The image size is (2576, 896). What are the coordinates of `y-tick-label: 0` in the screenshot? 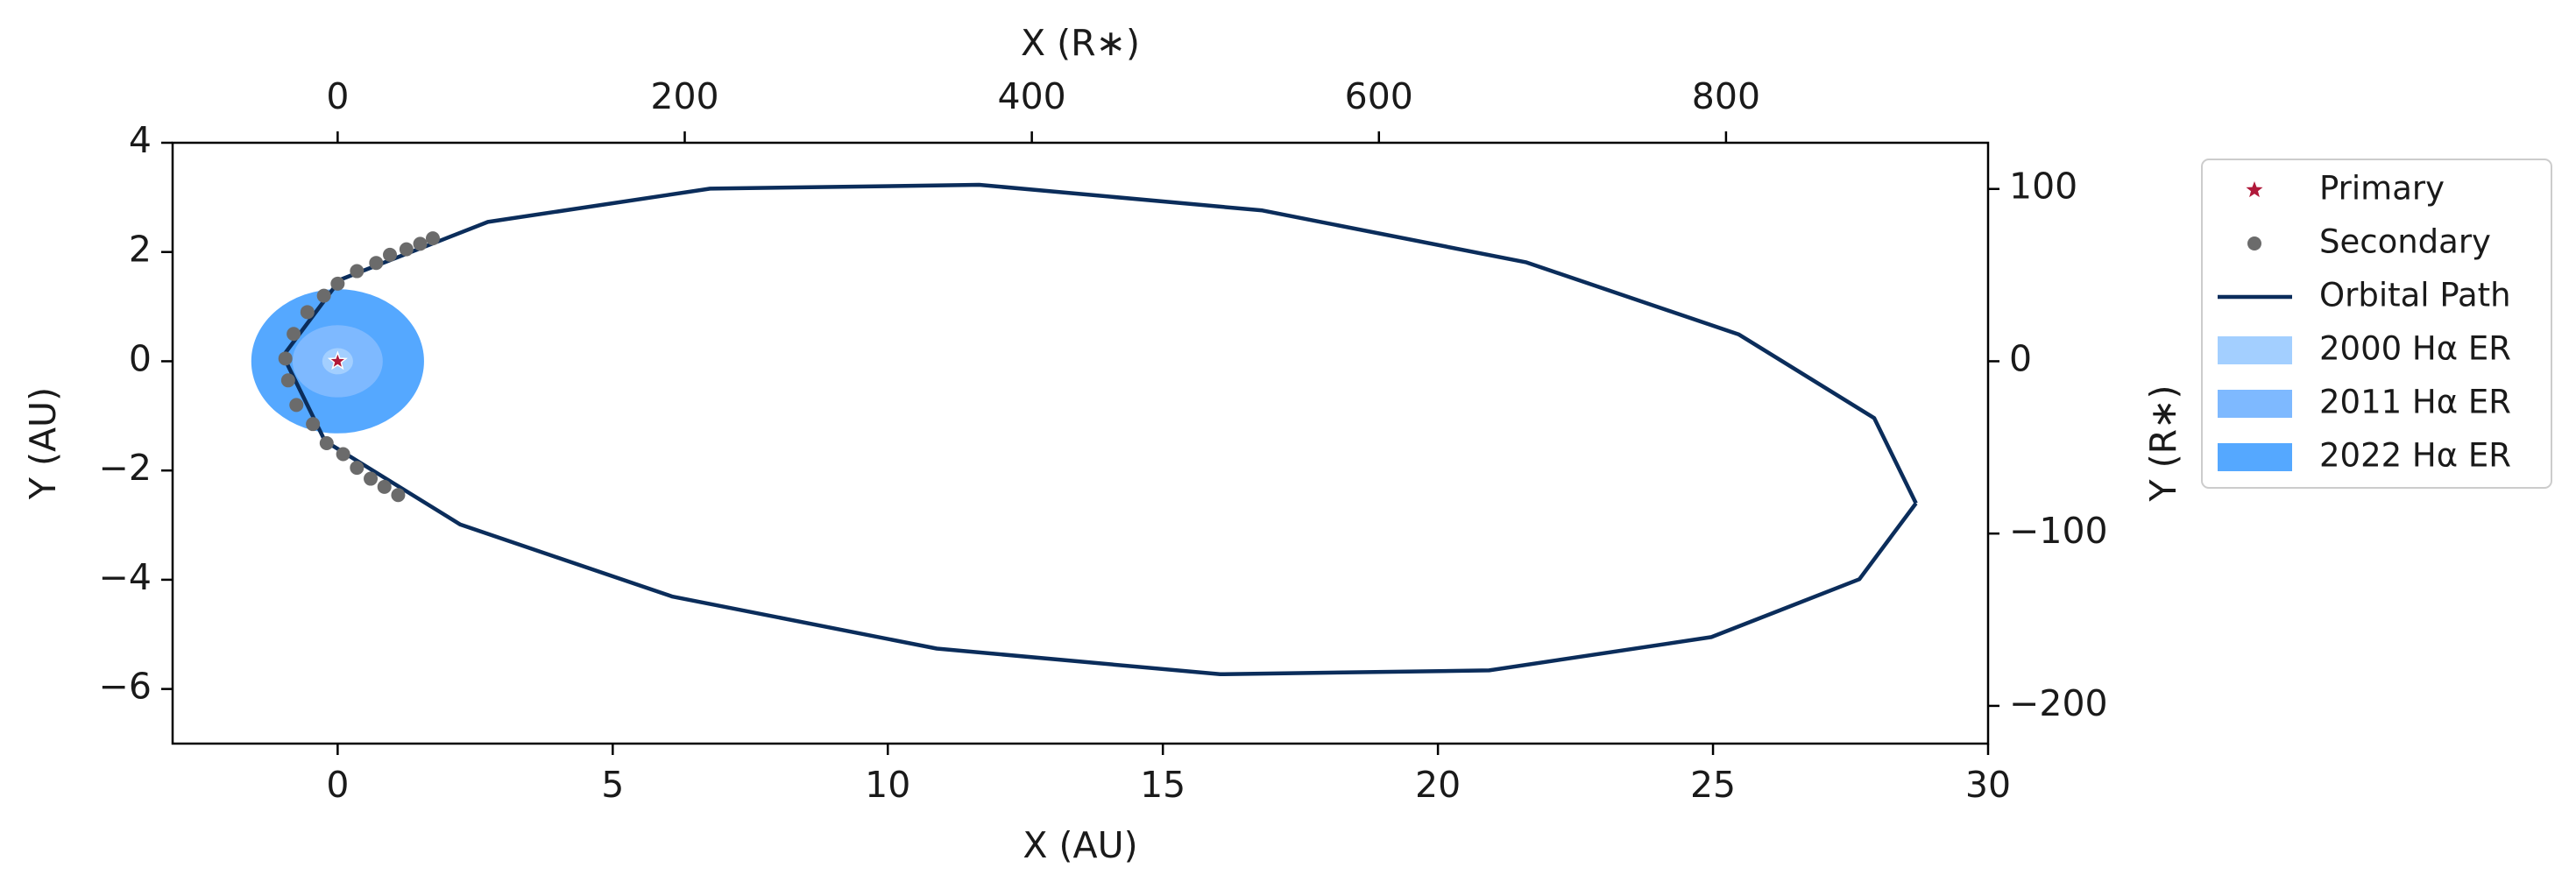 It's located at (140, 358).